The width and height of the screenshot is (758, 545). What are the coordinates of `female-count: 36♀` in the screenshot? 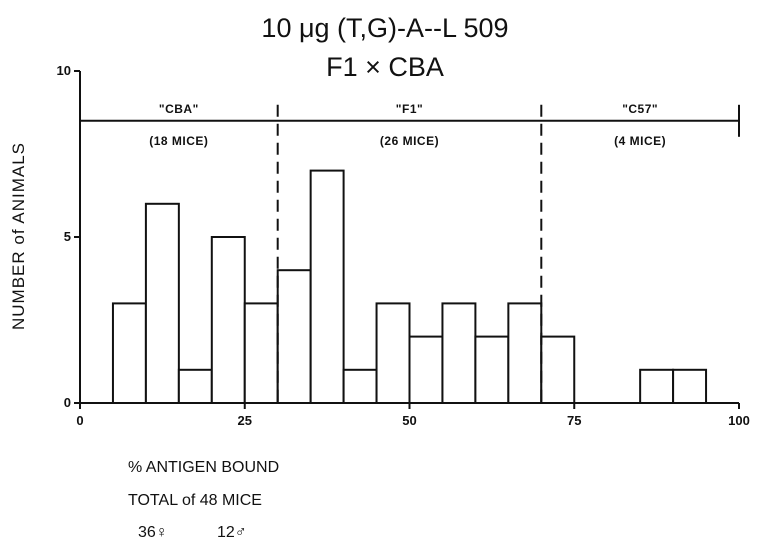 It's located at (153, 532).